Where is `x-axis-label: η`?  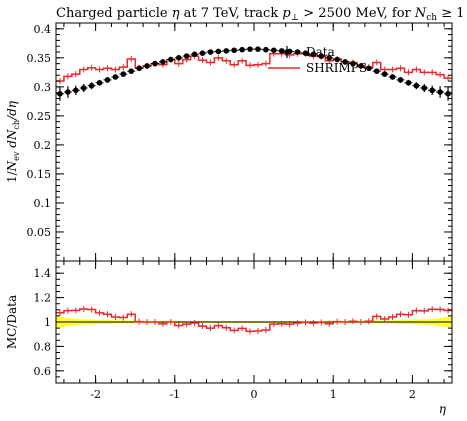 x-axis-label: η is located at coordinates (443, 409).